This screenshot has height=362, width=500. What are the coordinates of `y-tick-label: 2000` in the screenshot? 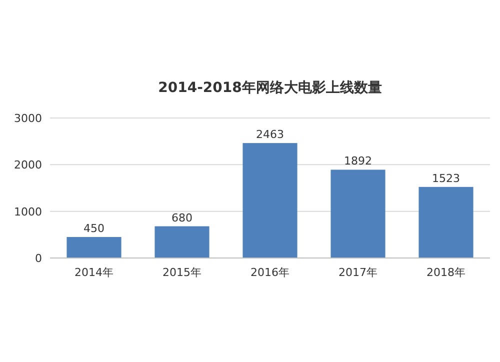 It's located at (28, 165).